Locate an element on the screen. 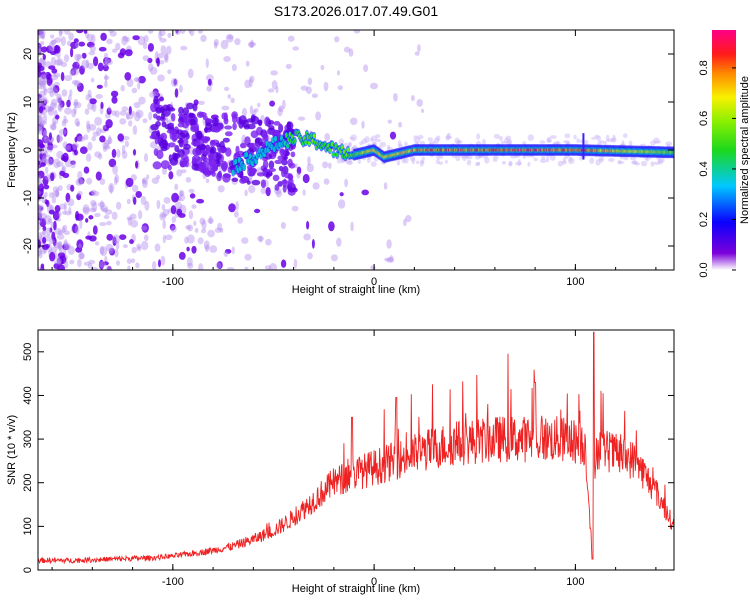  ridge-mid is located at coordinates (246, 154).